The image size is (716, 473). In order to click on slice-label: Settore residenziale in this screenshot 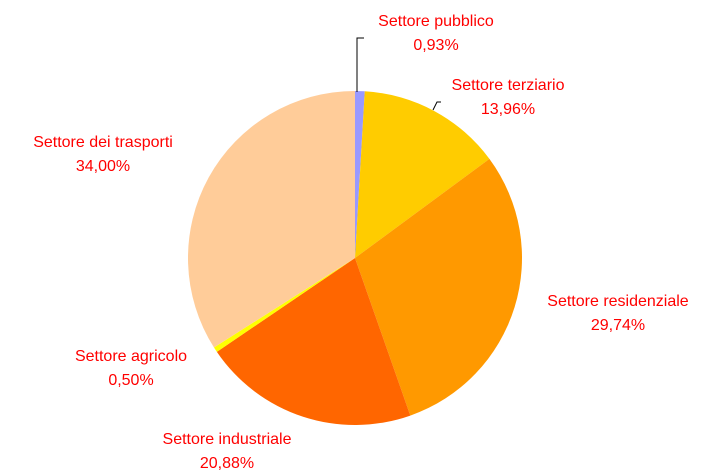, I will do `click(618, 301)`.